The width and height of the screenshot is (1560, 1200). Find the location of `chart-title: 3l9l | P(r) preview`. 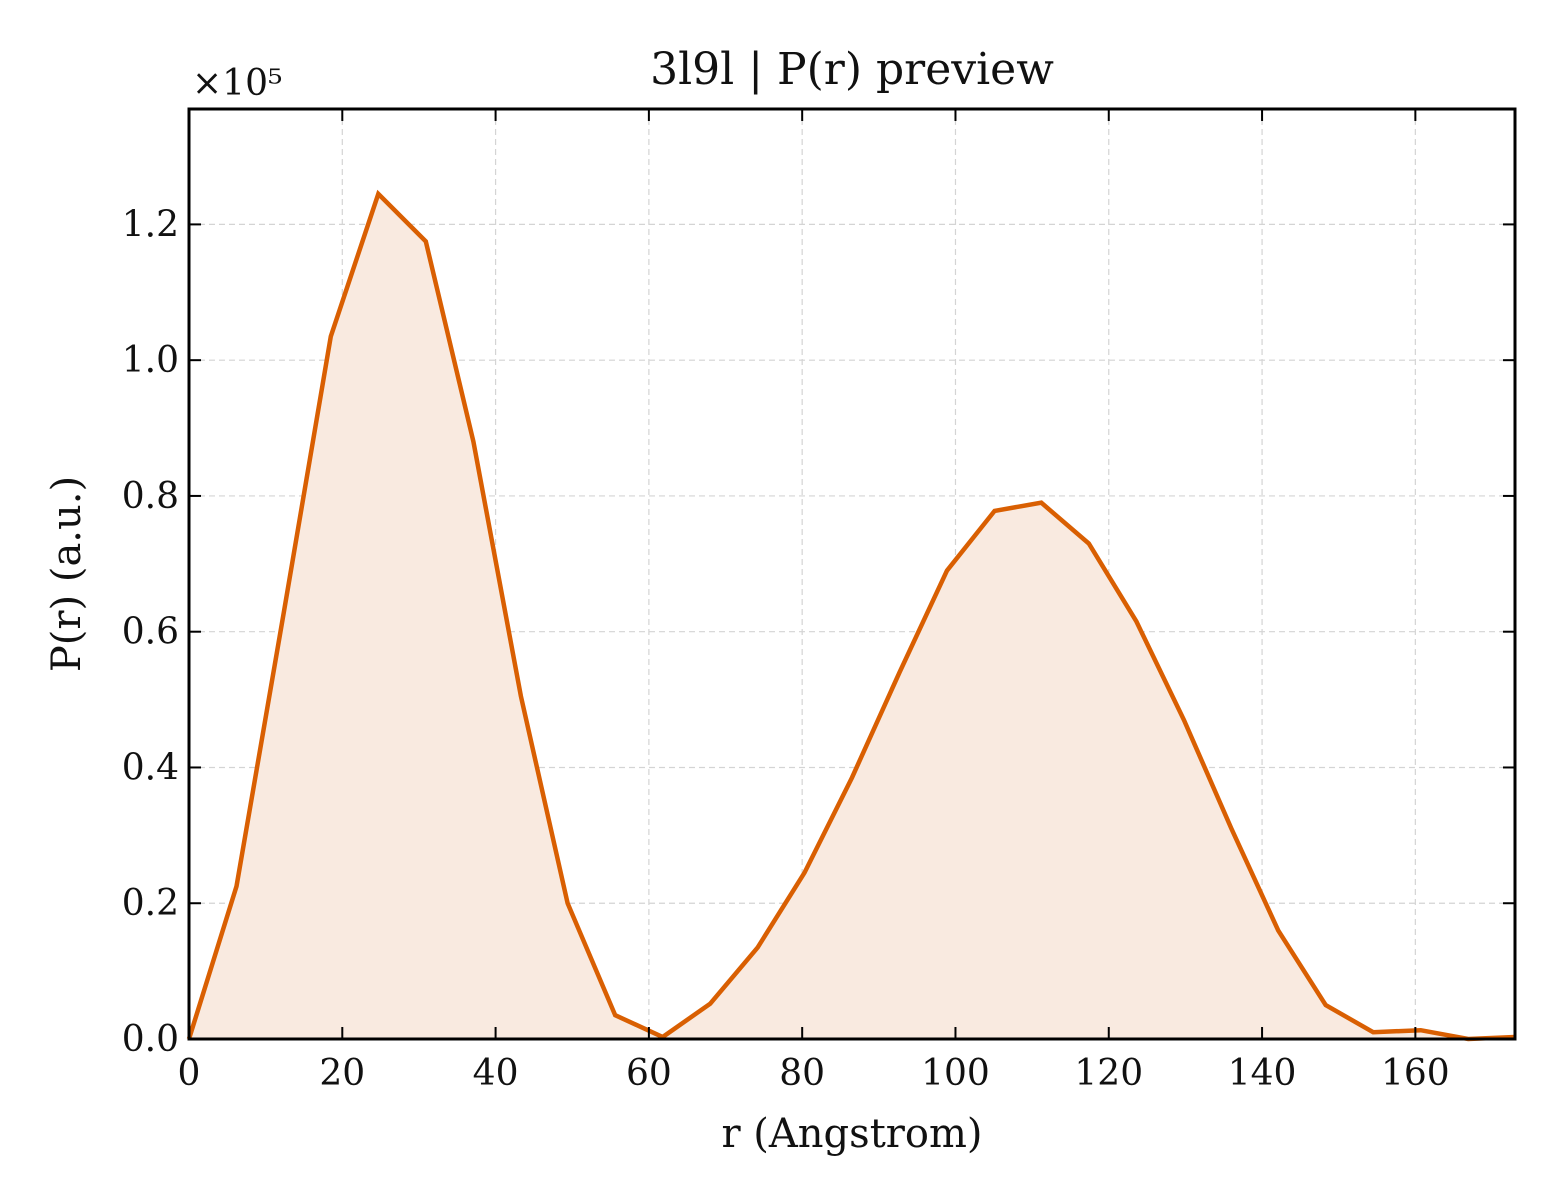

chart-title: 3l9l | P(r) preview is located at coordinates (852, 69).